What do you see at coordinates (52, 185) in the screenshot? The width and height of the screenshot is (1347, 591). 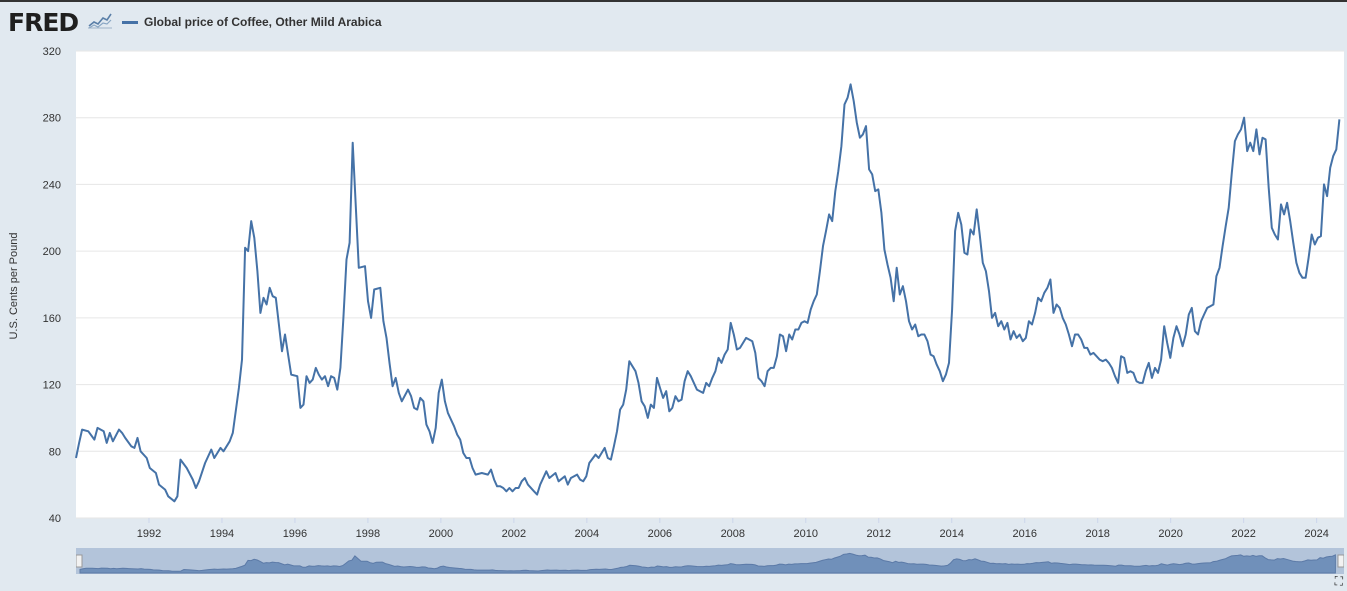 I see `y-tick-label: 240` at bounding box center [52, 185].